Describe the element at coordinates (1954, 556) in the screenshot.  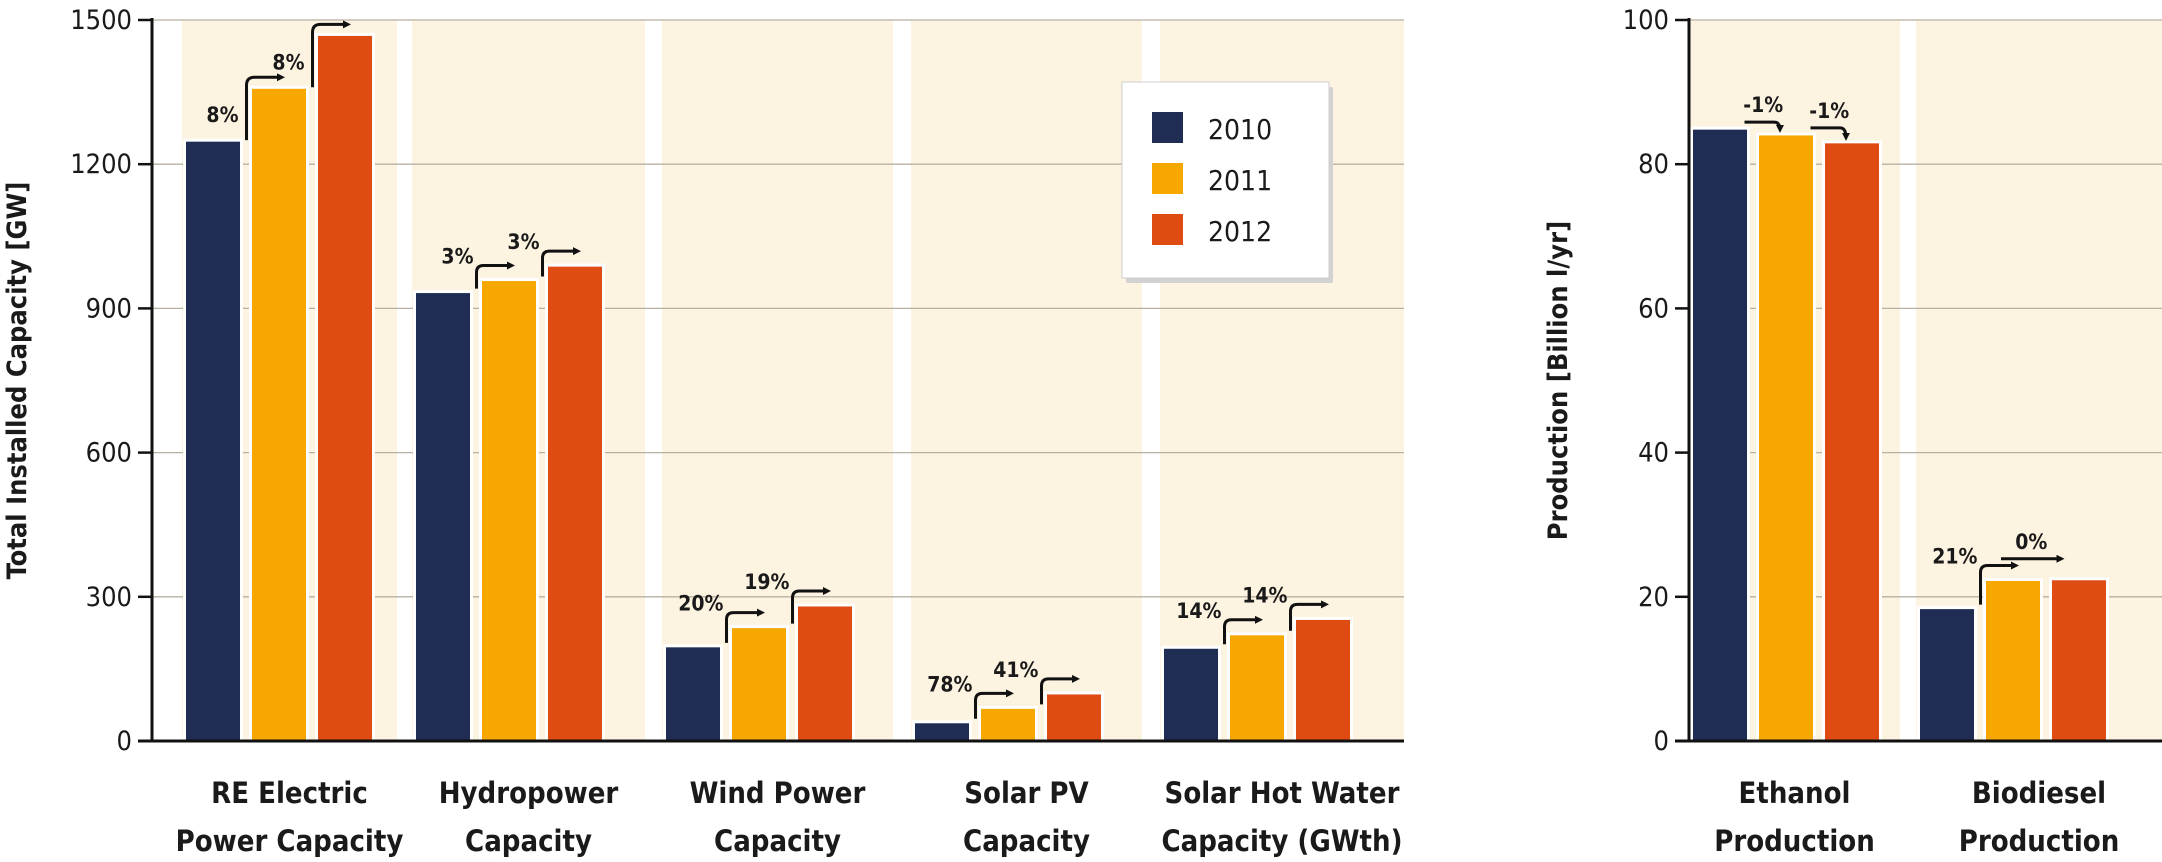
I see `growth-label: 21%` at that location.